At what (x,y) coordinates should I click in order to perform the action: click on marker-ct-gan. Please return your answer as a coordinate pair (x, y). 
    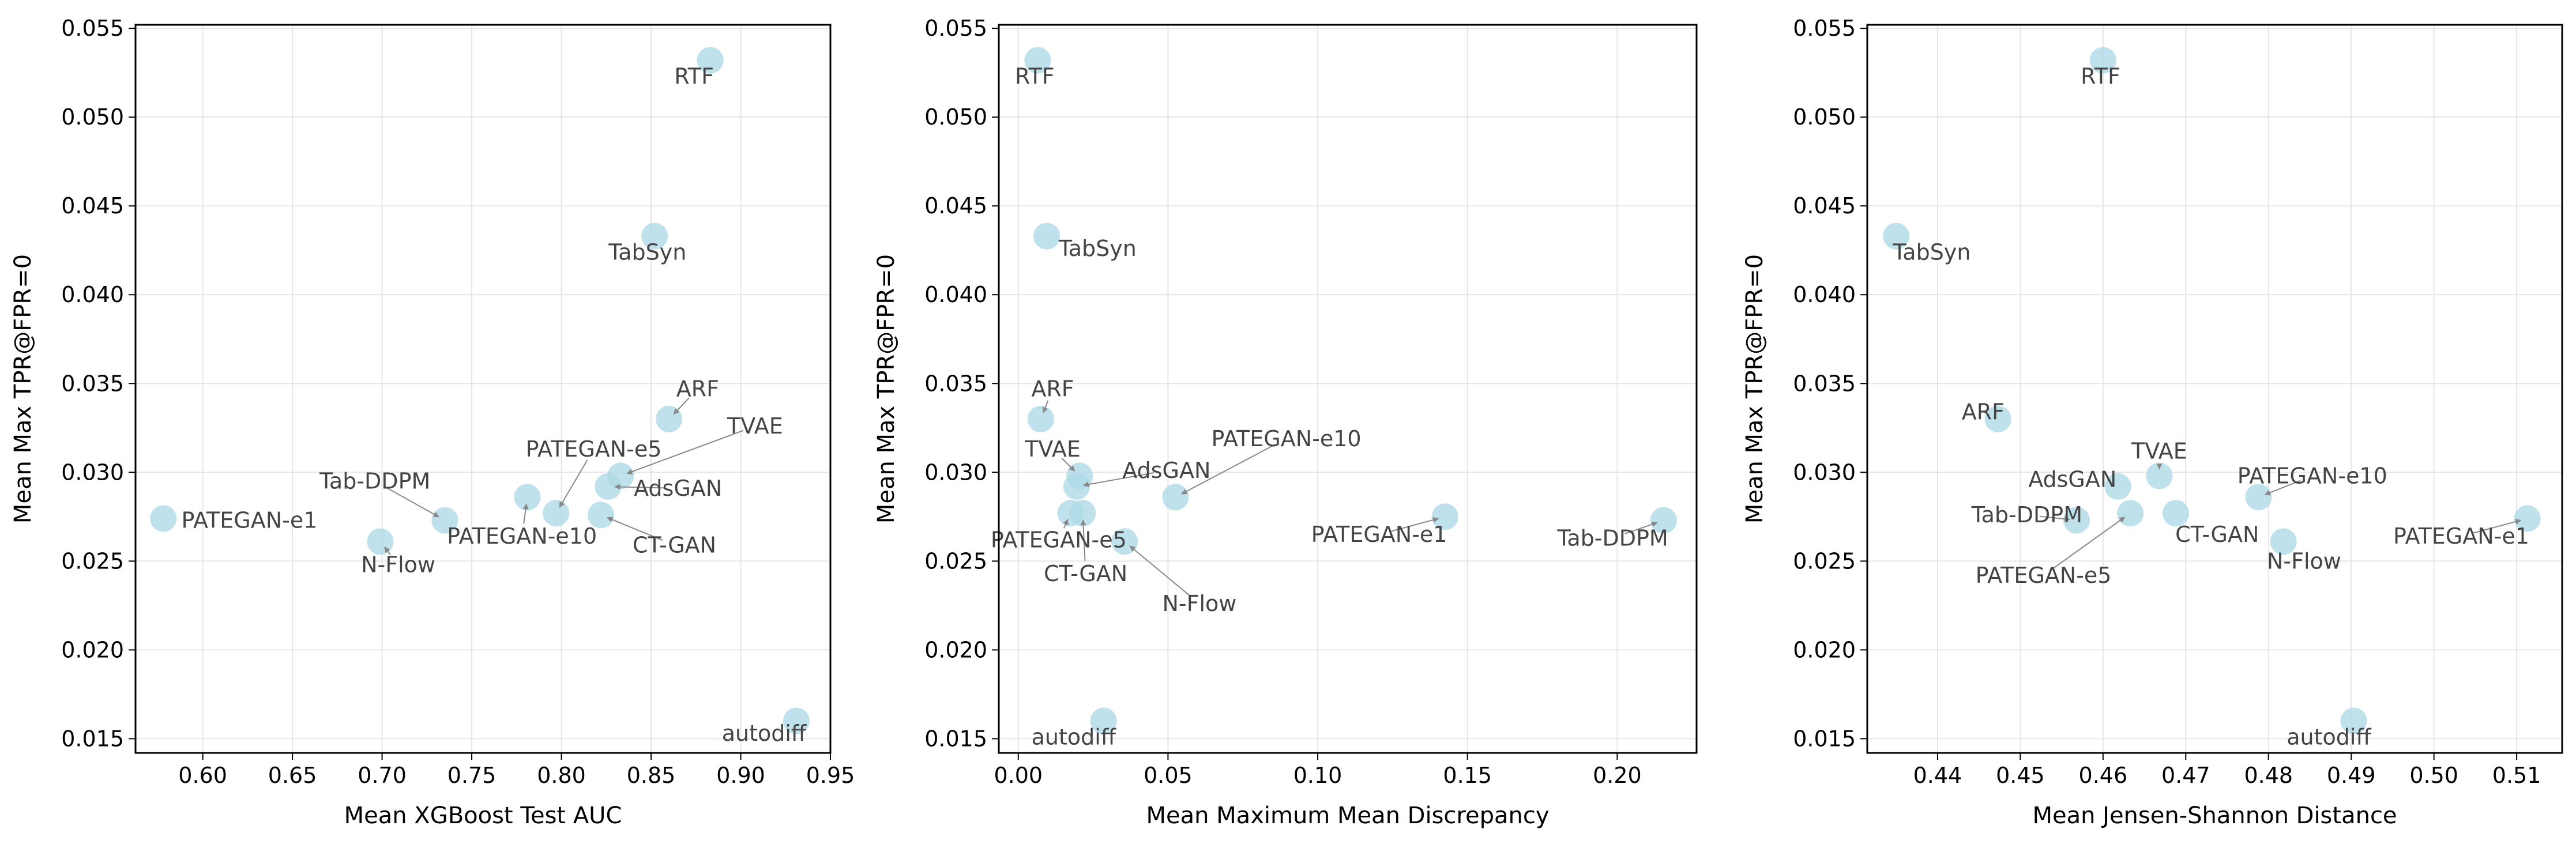
    Looking at the image, I should click on (2176, 513).